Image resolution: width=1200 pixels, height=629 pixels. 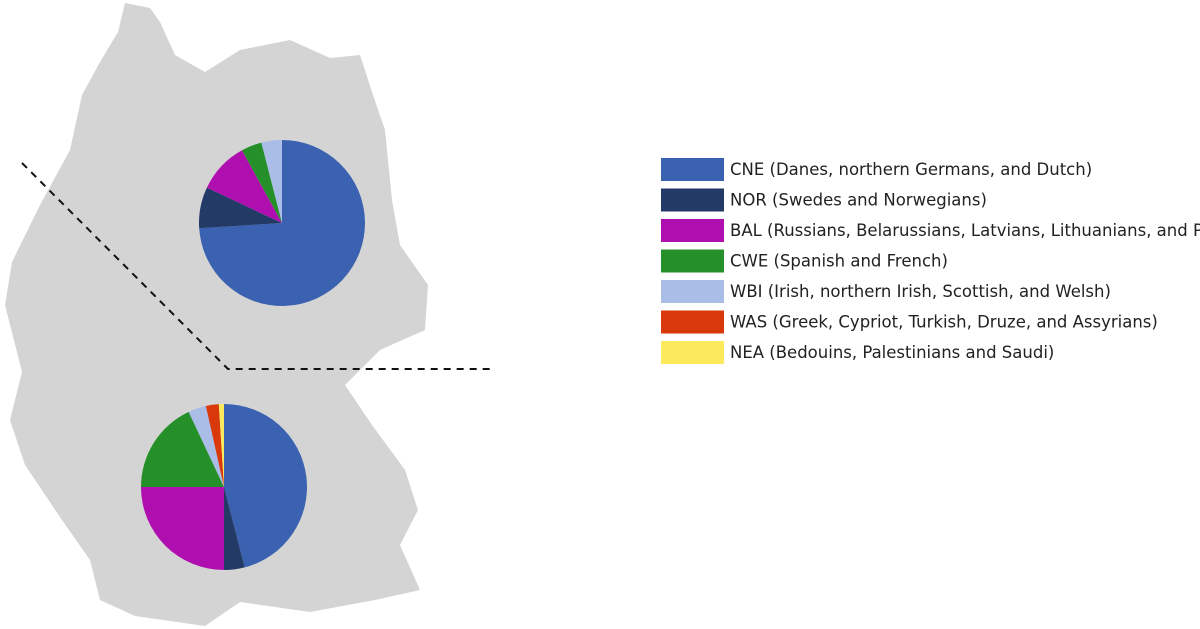 I want to click on legend-label: NEA (Bedouins, Palestinians and Saudi), so click(x=892, y=352).